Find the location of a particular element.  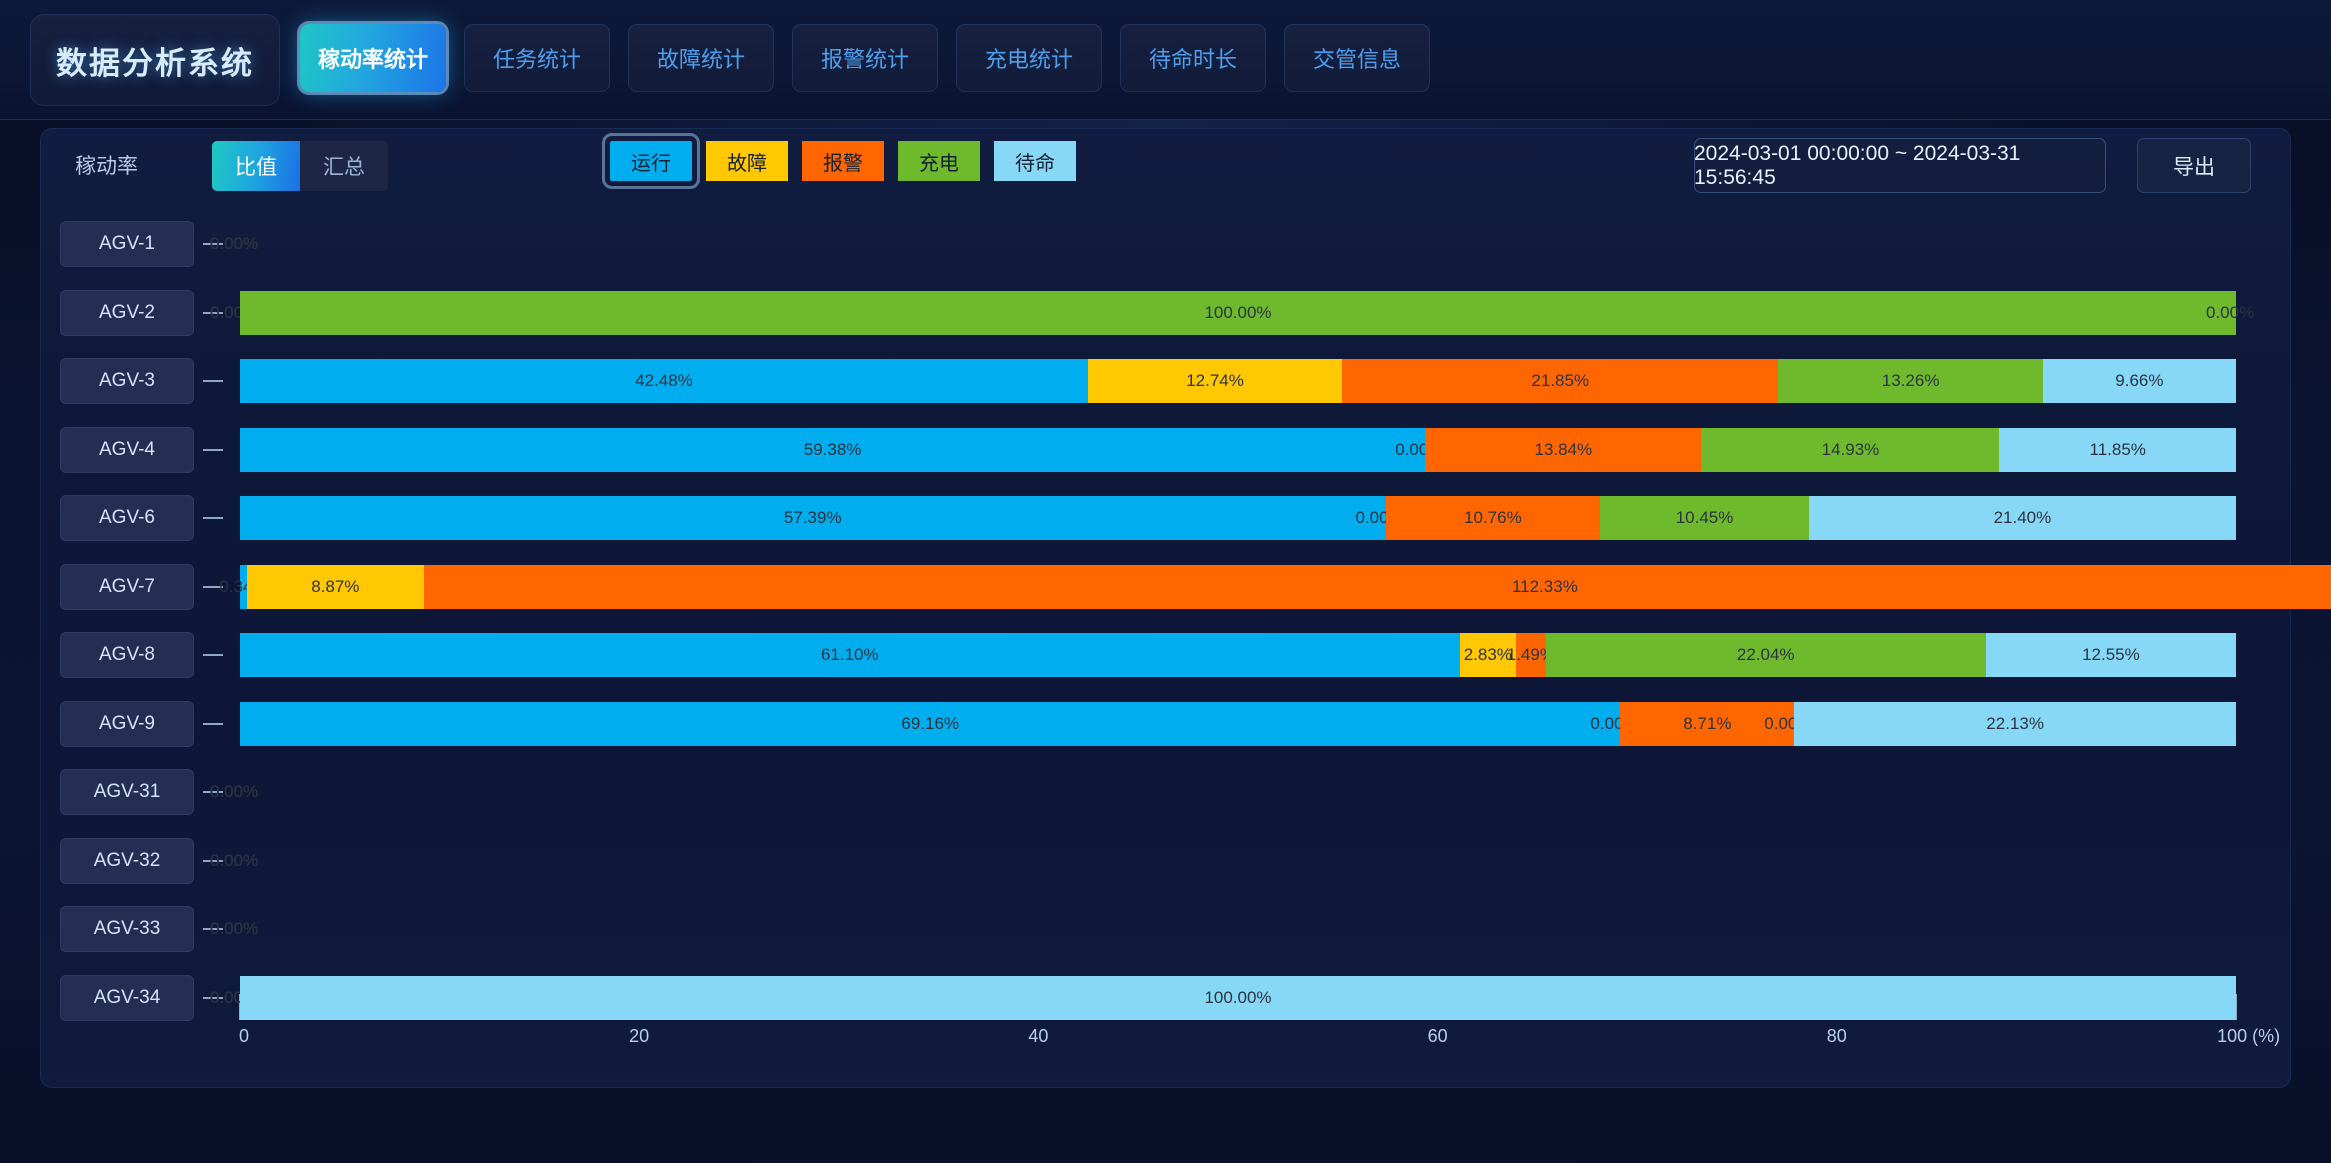

bar-segment-报警: 10.76% is located at coordinates (1493, 518).